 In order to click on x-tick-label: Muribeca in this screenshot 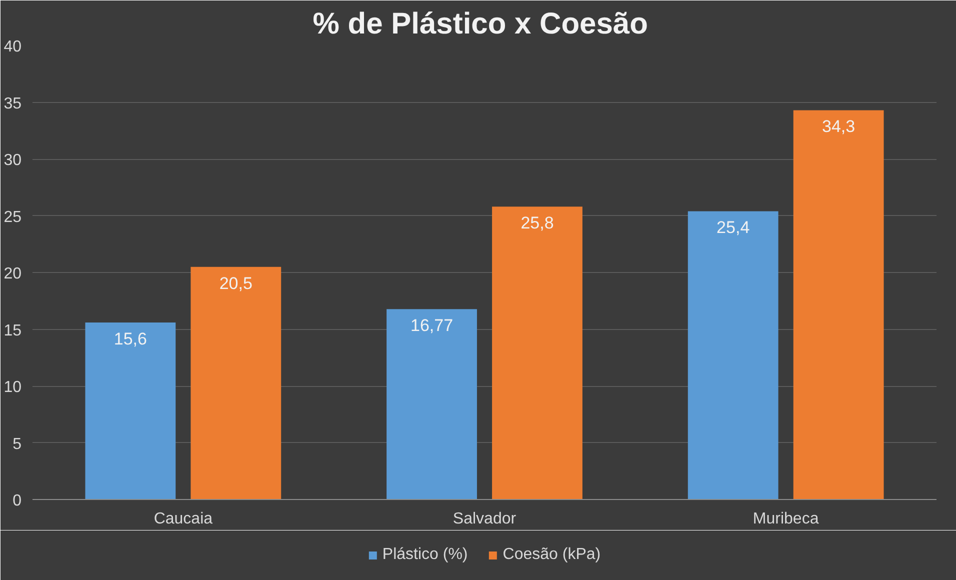, I will do `click(785, 519)`.